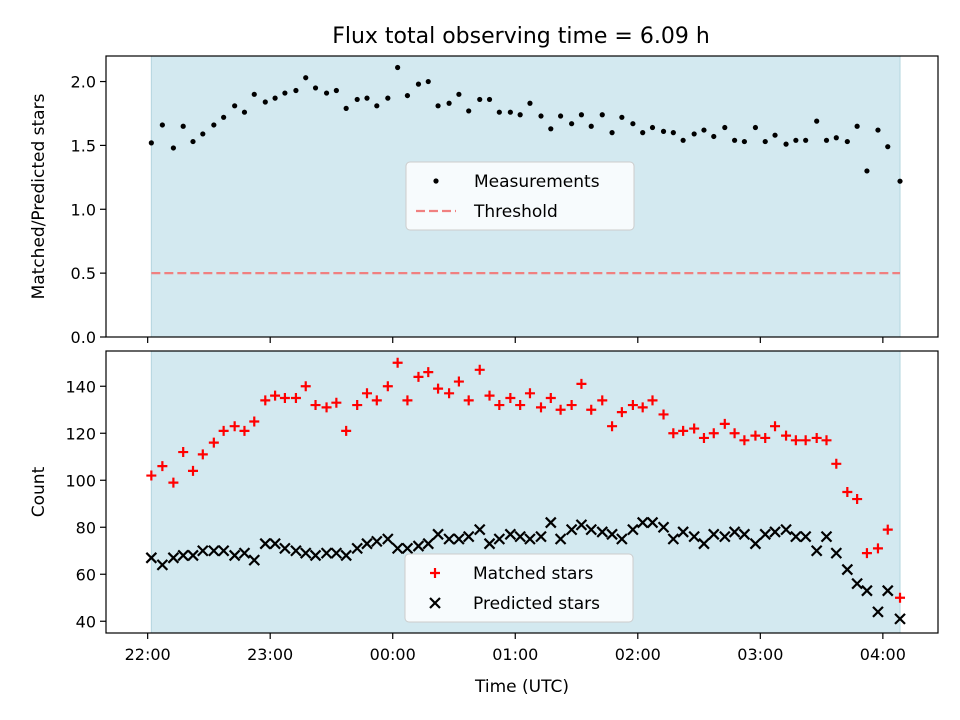 Image resolution: width=960 pixels, height=720 pixels. Describe the element at coordinates (436, 181) in the screenshot. I see `legend-measurement-marker` at that location.